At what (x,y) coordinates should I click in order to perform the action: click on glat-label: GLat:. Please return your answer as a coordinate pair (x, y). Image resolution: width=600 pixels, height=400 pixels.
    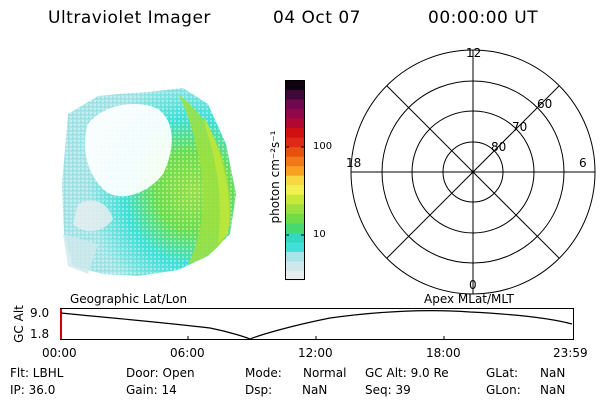
    Looking at the image, I should click on (502, 373).